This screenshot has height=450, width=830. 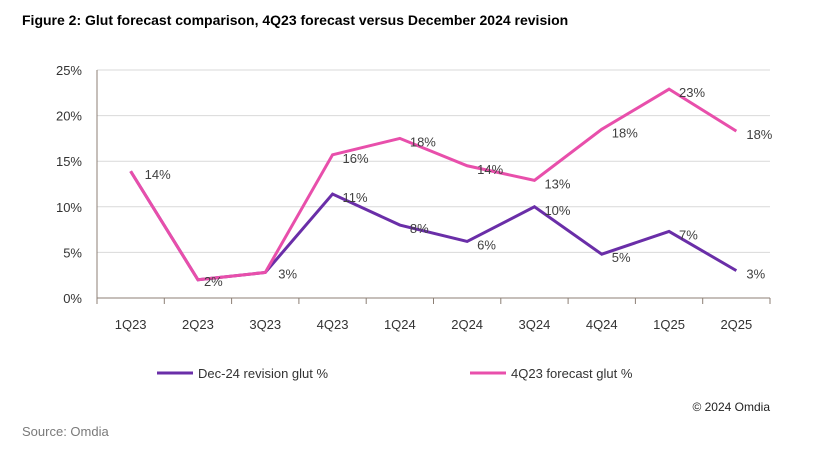 What do you see at coordinates (557, 183) in the screenshot?
I see `data-label: 13%` at bounding box center [557, 183].